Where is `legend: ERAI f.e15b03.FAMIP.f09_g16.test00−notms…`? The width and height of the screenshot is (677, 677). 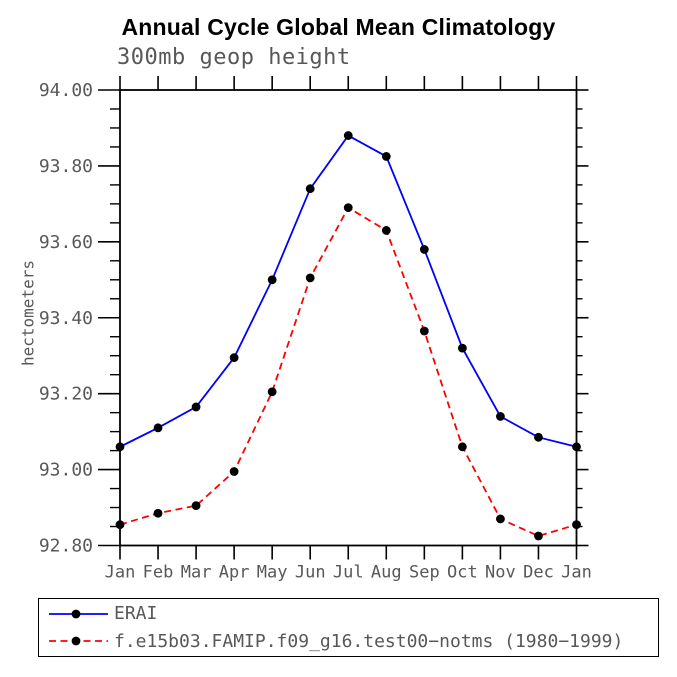 legend: ERAI f.e15b03.FAMIP.f09_g16.test00−notms… is located at coordinates (348, 627).